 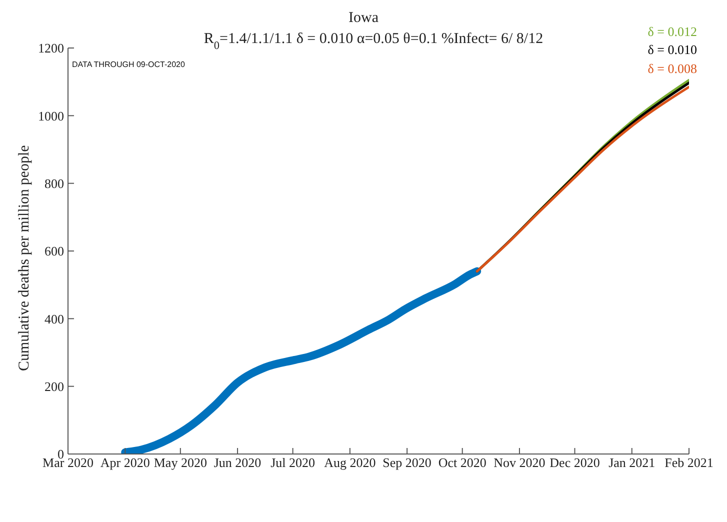 I want to click on x-tick-label: Oct 2020, so click(x=462, y=462).